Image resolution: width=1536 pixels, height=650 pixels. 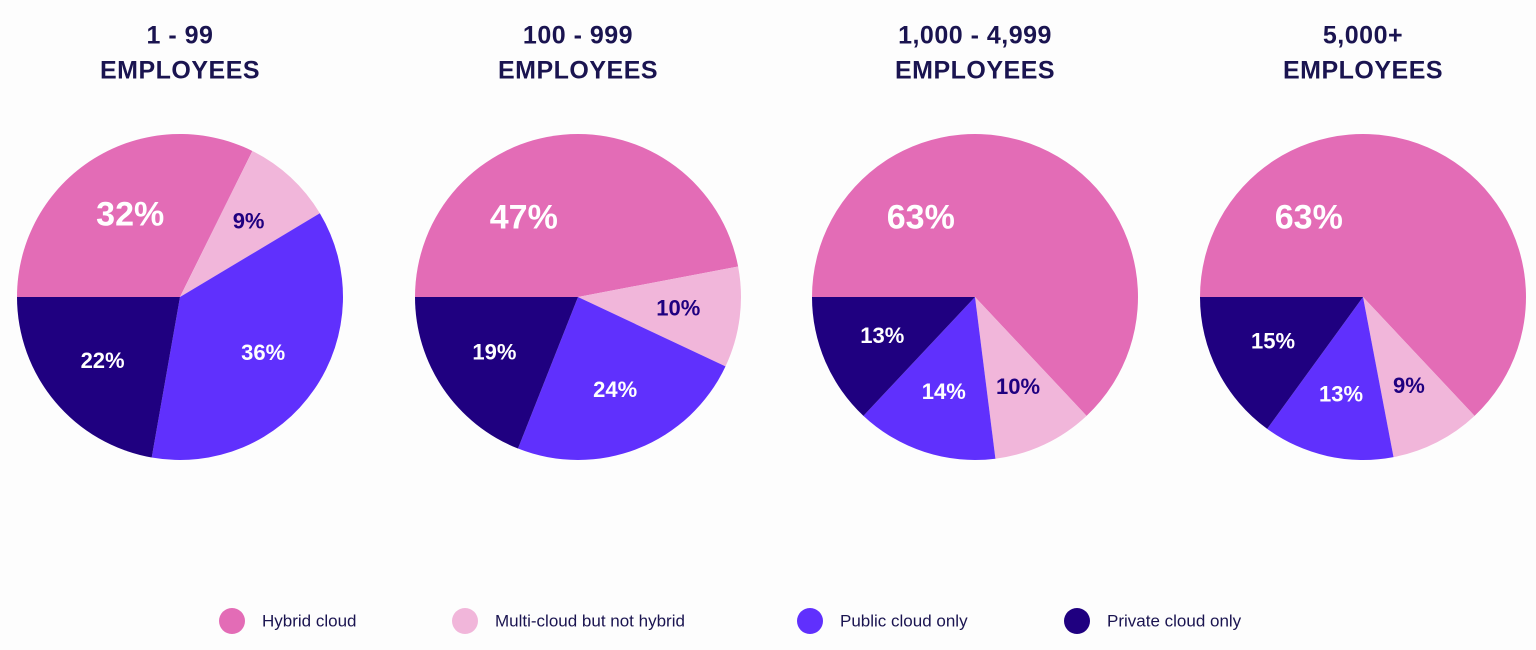 I want to click on pie-chart-1: 1 - 99 EMPLOYEES 32% 9% 36% 22%, so click(x=180, y=241).